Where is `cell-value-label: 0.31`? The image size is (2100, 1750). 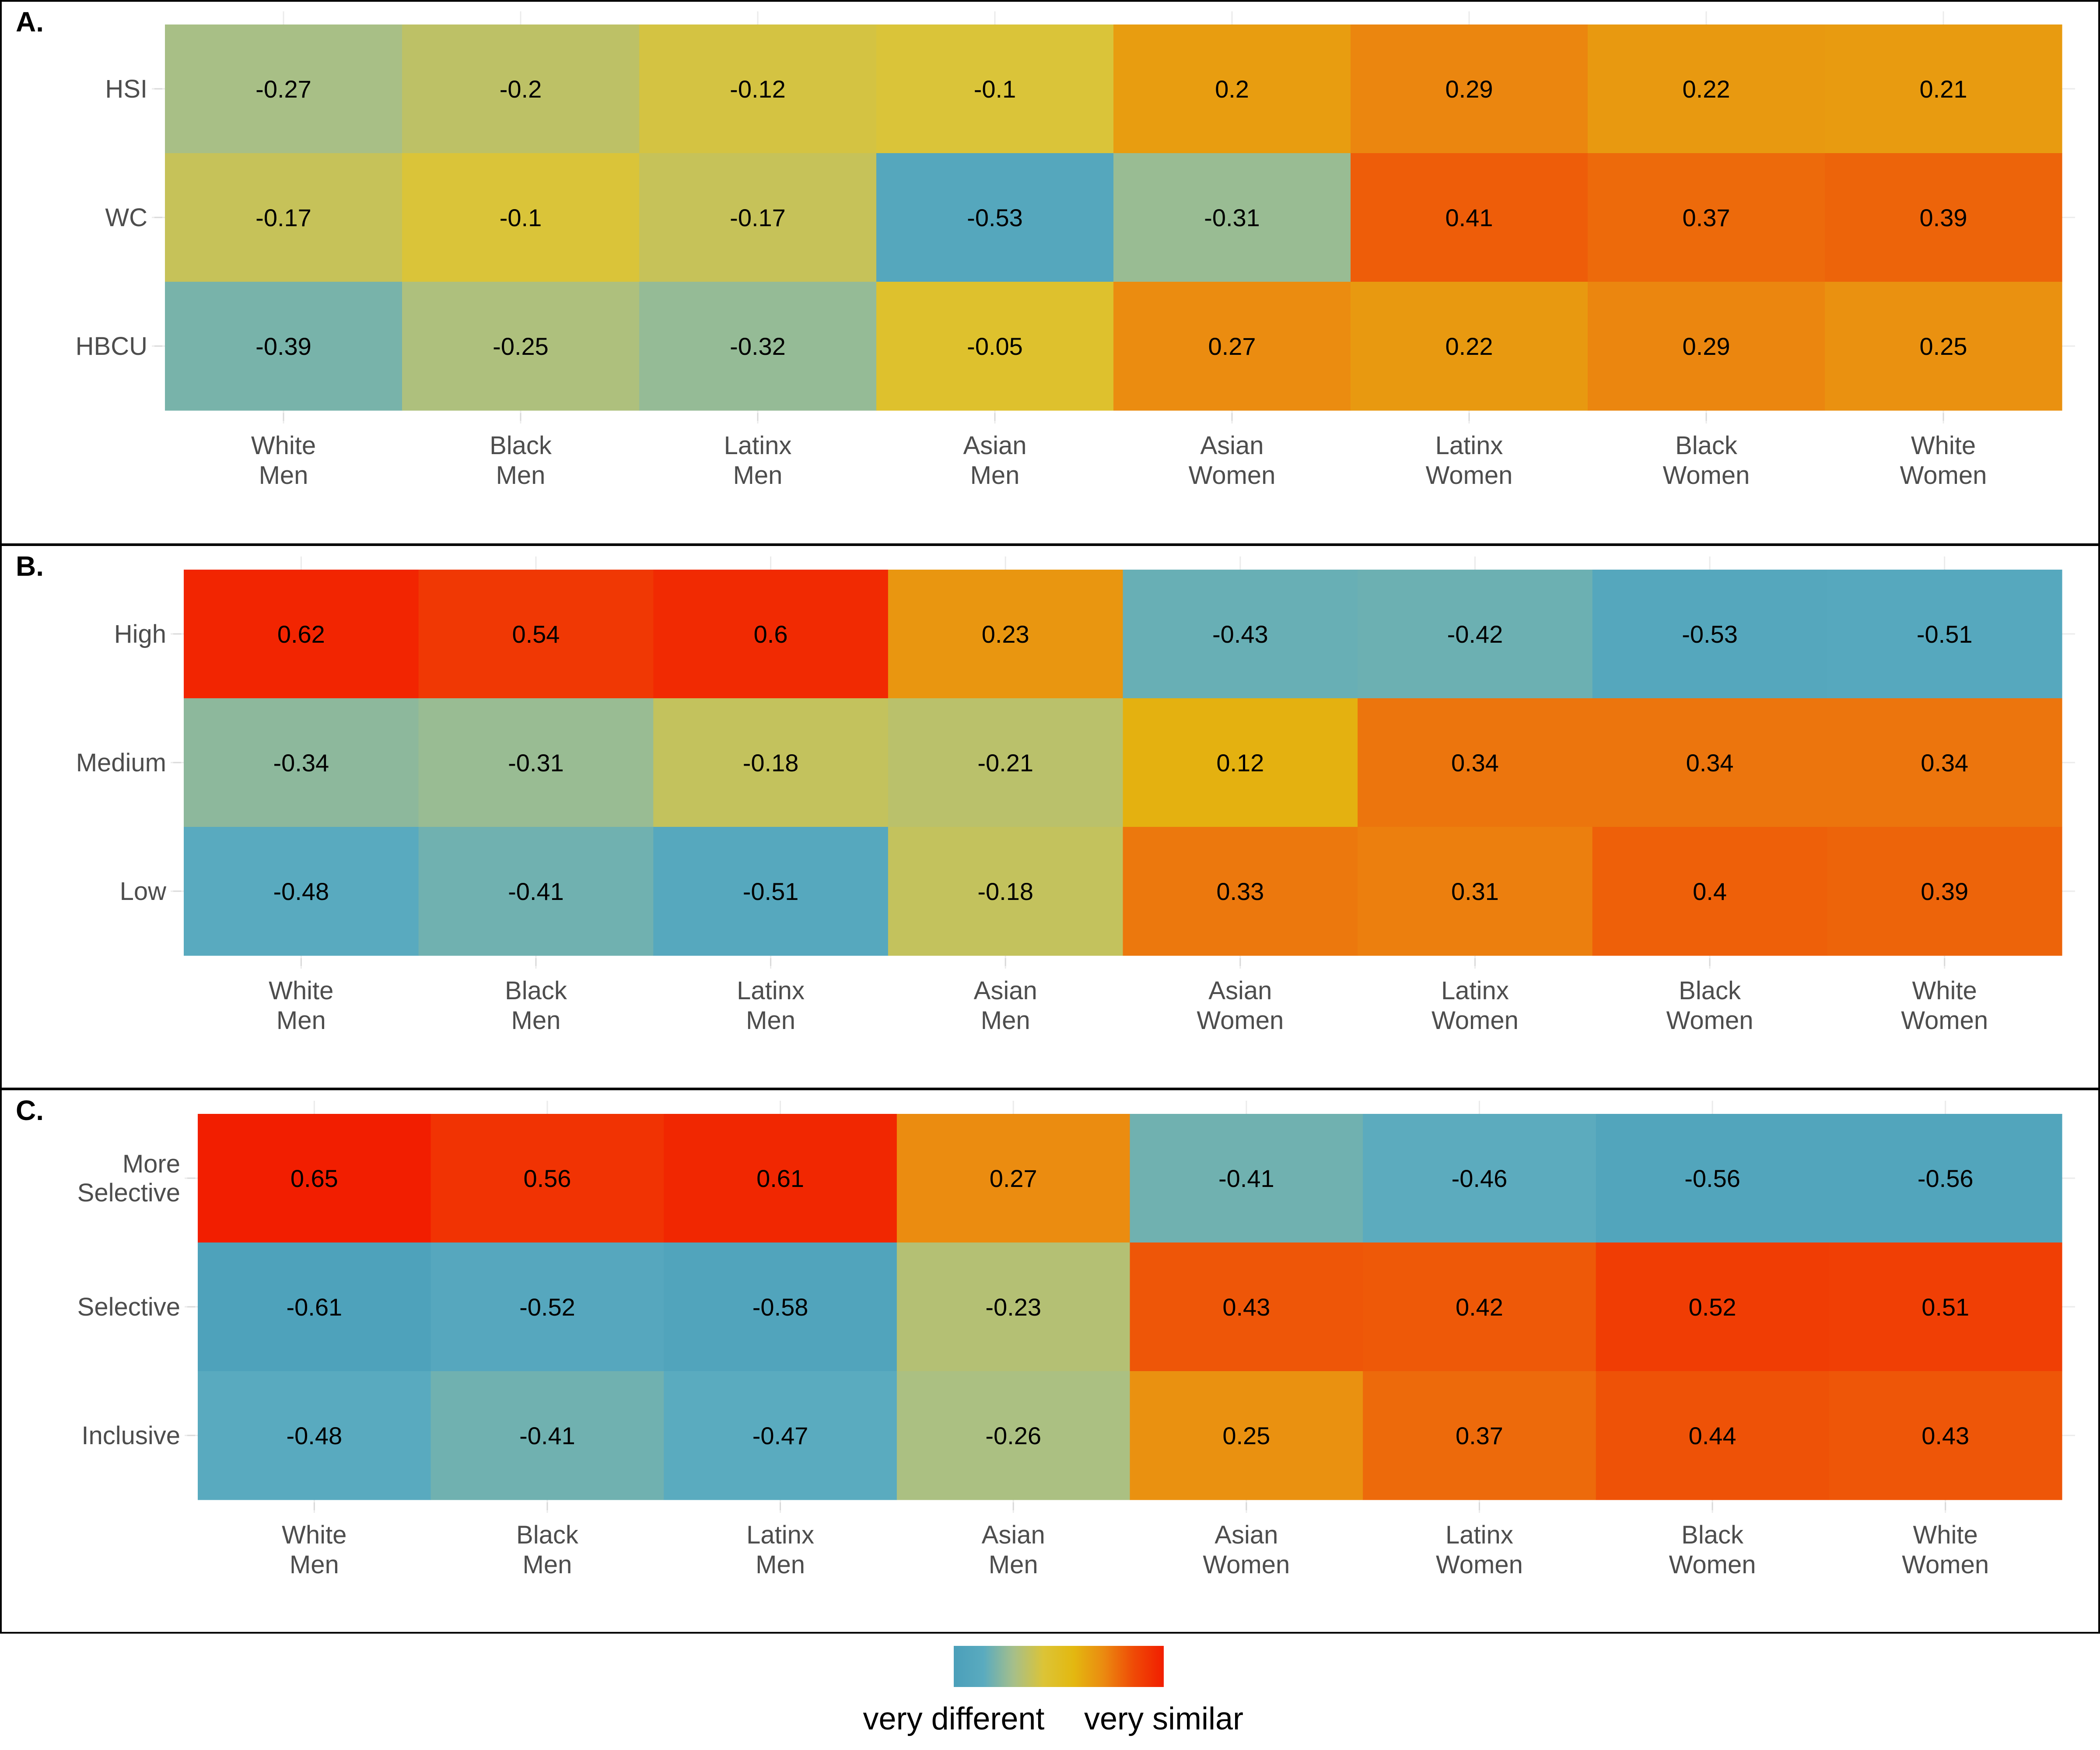 cell-value-label: 0.31 is located at coordinates (1475, 891).